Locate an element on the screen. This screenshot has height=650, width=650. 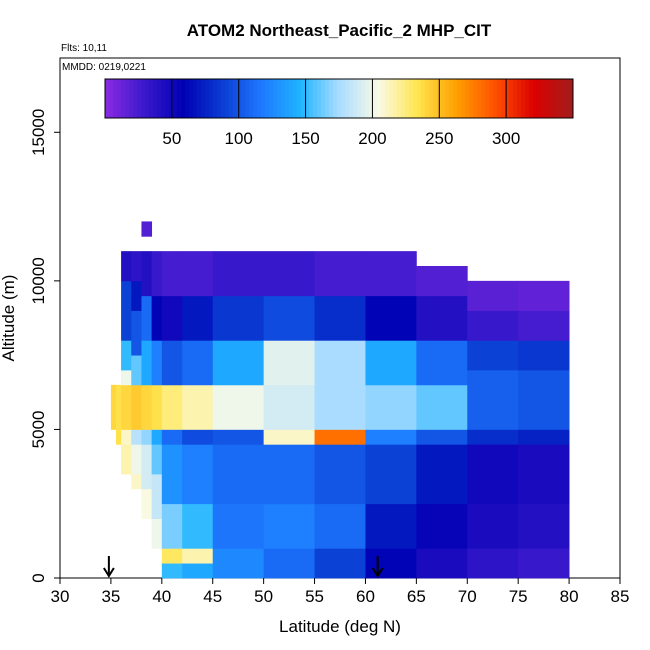
colorbar-frame is located at coordinates (339, 98).